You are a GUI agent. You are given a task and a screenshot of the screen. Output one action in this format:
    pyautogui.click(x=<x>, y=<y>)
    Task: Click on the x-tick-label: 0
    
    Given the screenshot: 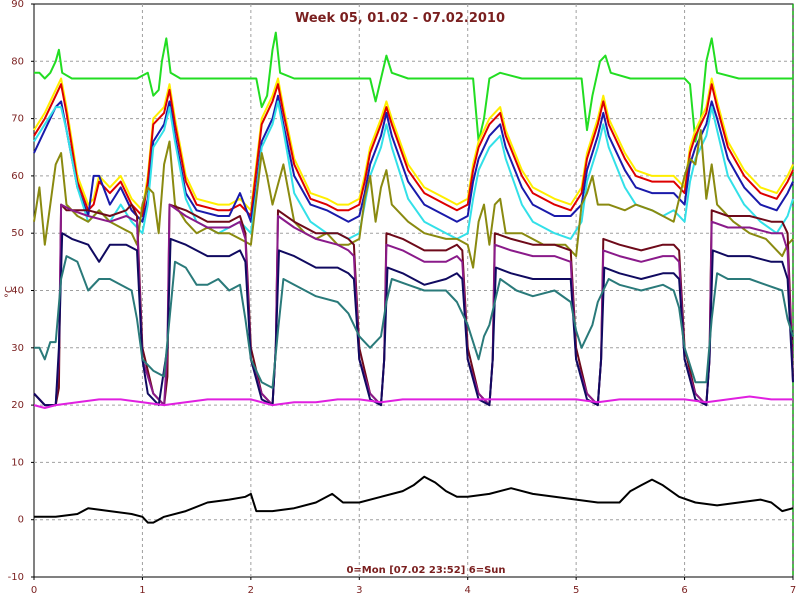 What is the action you would take?
    pyautogui.click(x=34, y=590)
    